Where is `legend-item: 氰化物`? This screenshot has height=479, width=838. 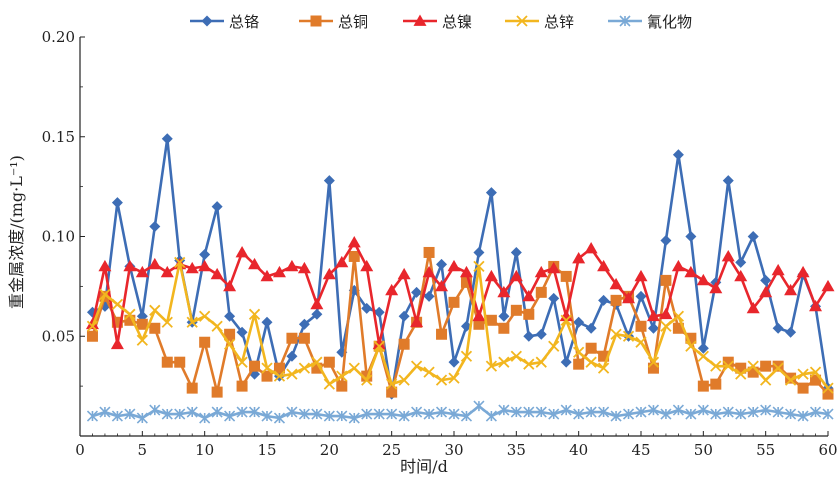
legend-item: 氰化物 is located at coordinates (650, 22).